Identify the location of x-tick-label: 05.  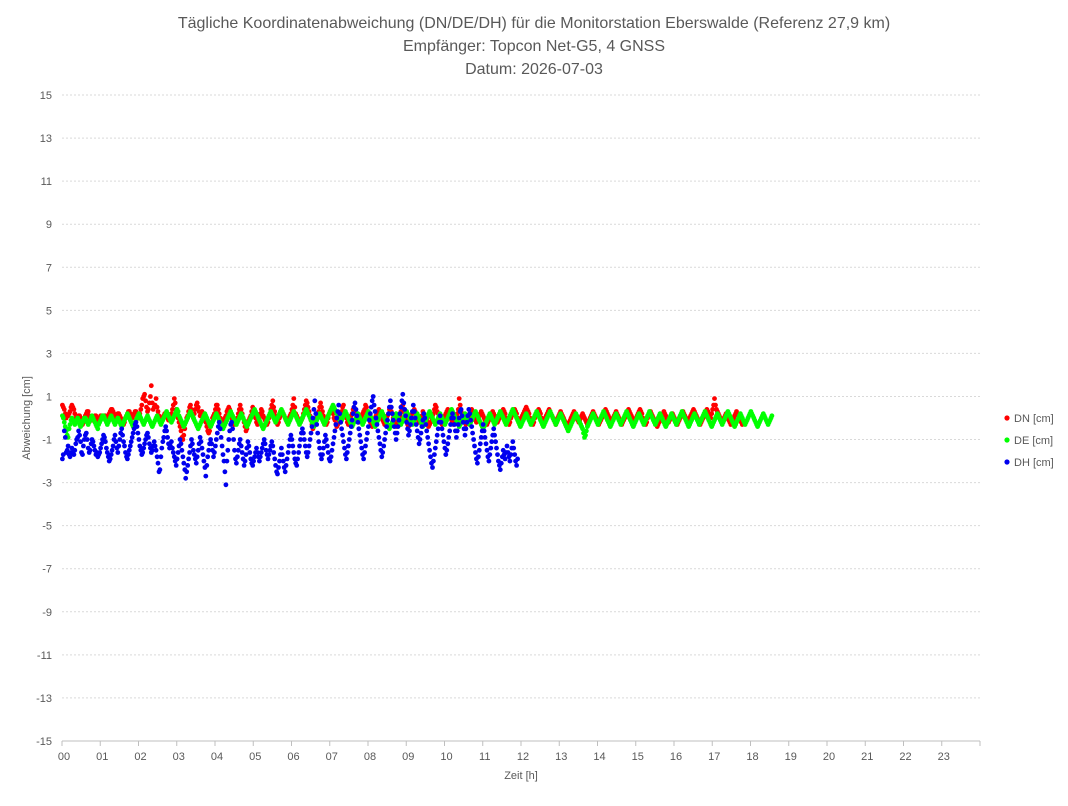
(255, 757).